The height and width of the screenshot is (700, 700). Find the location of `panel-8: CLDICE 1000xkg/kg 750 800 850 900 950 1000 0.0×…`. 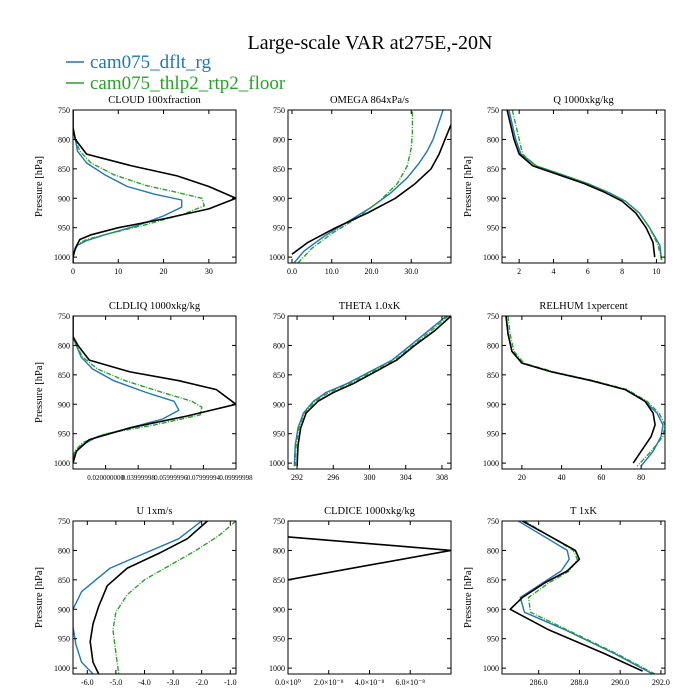

panel-8: CLDICE 1000xkg/kg 750 800 850 900 950 1000 0.0×… is located at coordinates (360, 596).